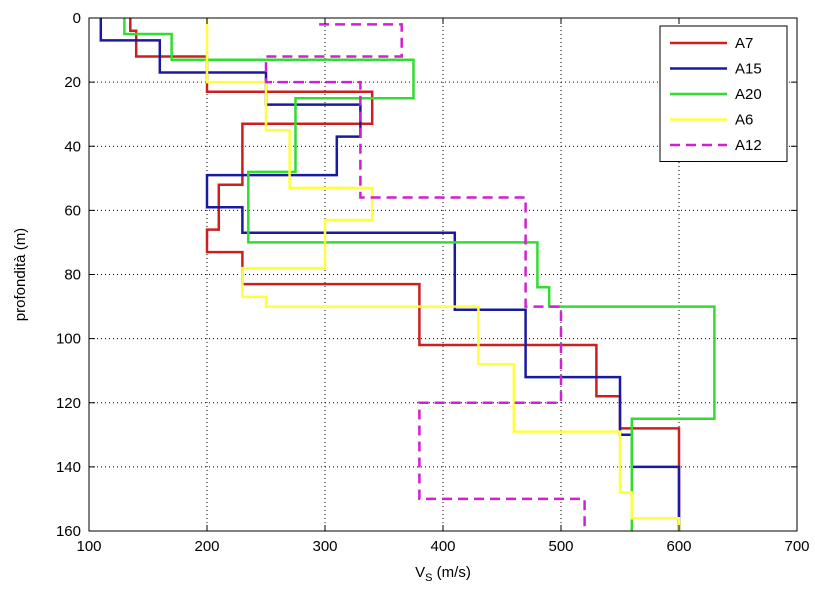 The image size is (815, 594). What do you see at coordinates (72, 82) in the screenshot?
I see `y-tick-label: 20` at bounding box center [72, 82].